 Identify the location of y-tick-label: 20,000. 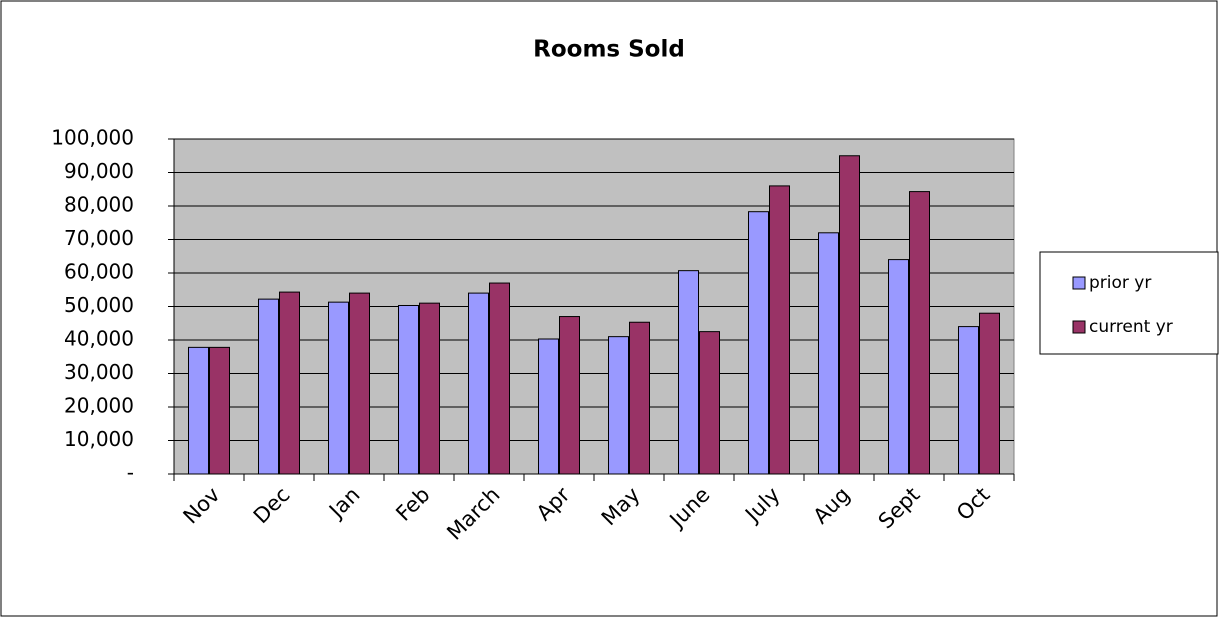
(99, 406).